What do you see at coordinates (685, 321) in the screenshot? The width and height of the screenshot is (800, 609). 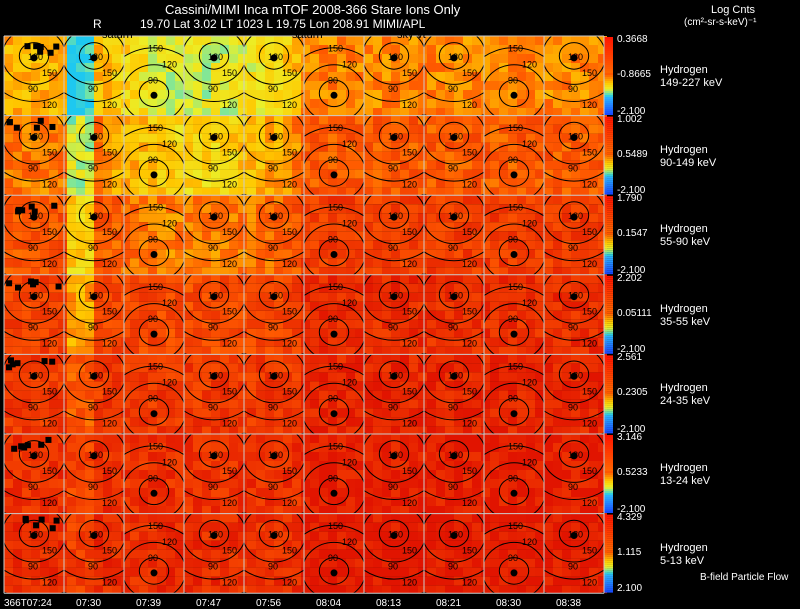 I see `row-energy: 35-55 keV` at bounding box center [685, 321].